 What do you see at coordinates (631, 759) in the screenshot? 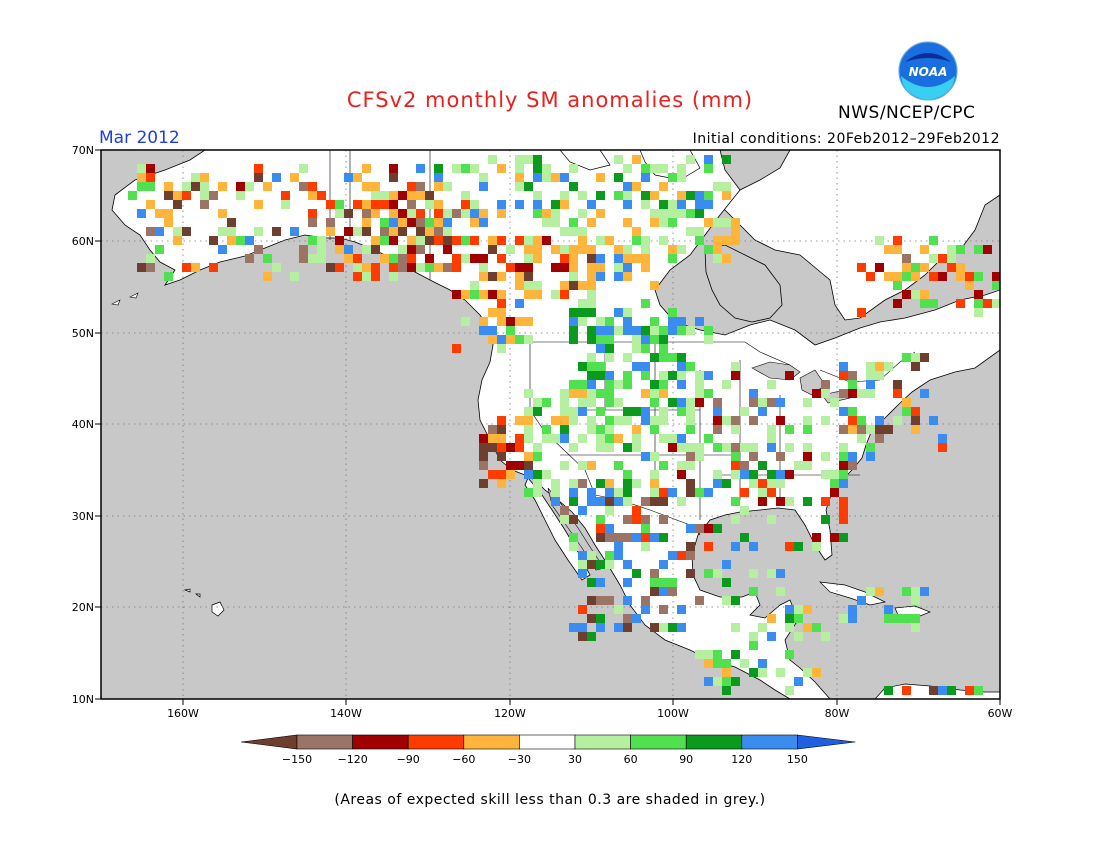
I see `legend-tick-label: 60` at bounding box center [631, 759].